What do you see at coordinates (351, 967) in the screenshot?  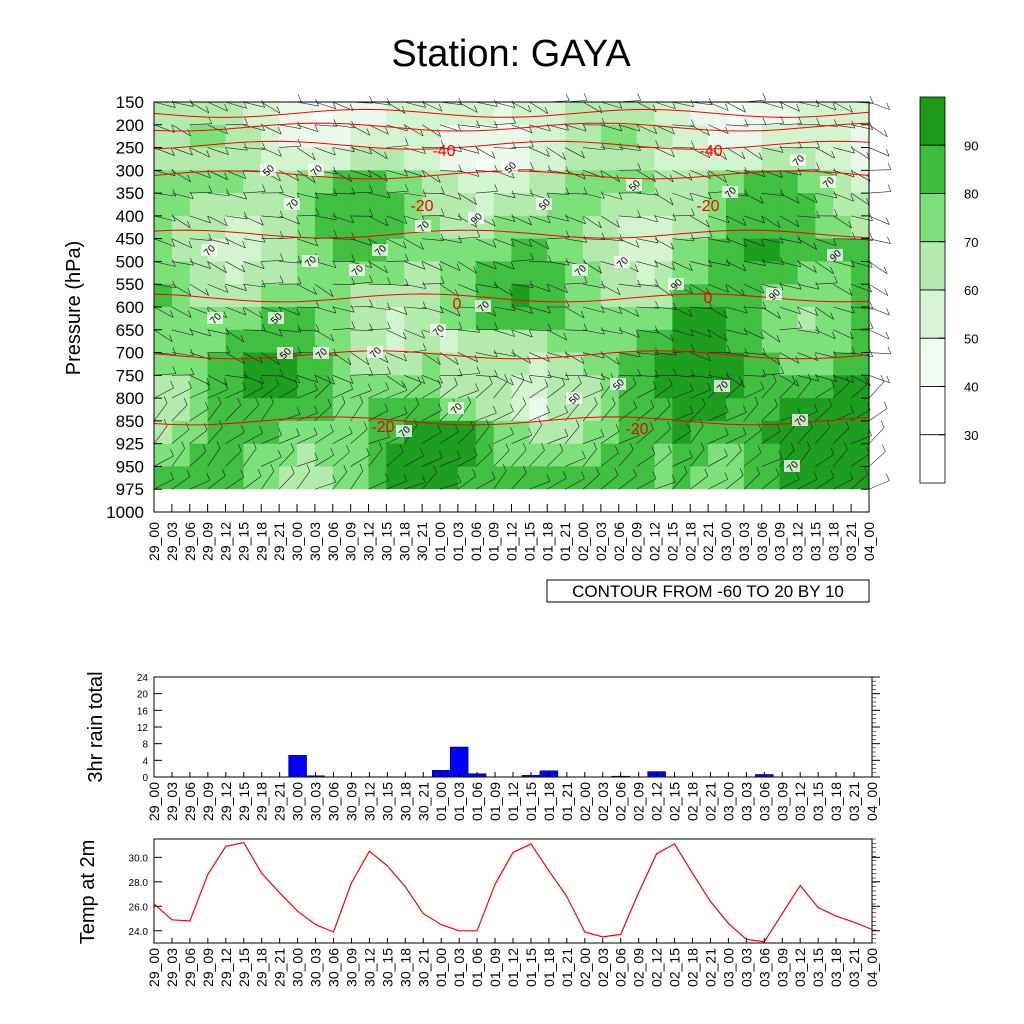 I see `x-tick-label: 30_09` at bounding box center [351, 967].